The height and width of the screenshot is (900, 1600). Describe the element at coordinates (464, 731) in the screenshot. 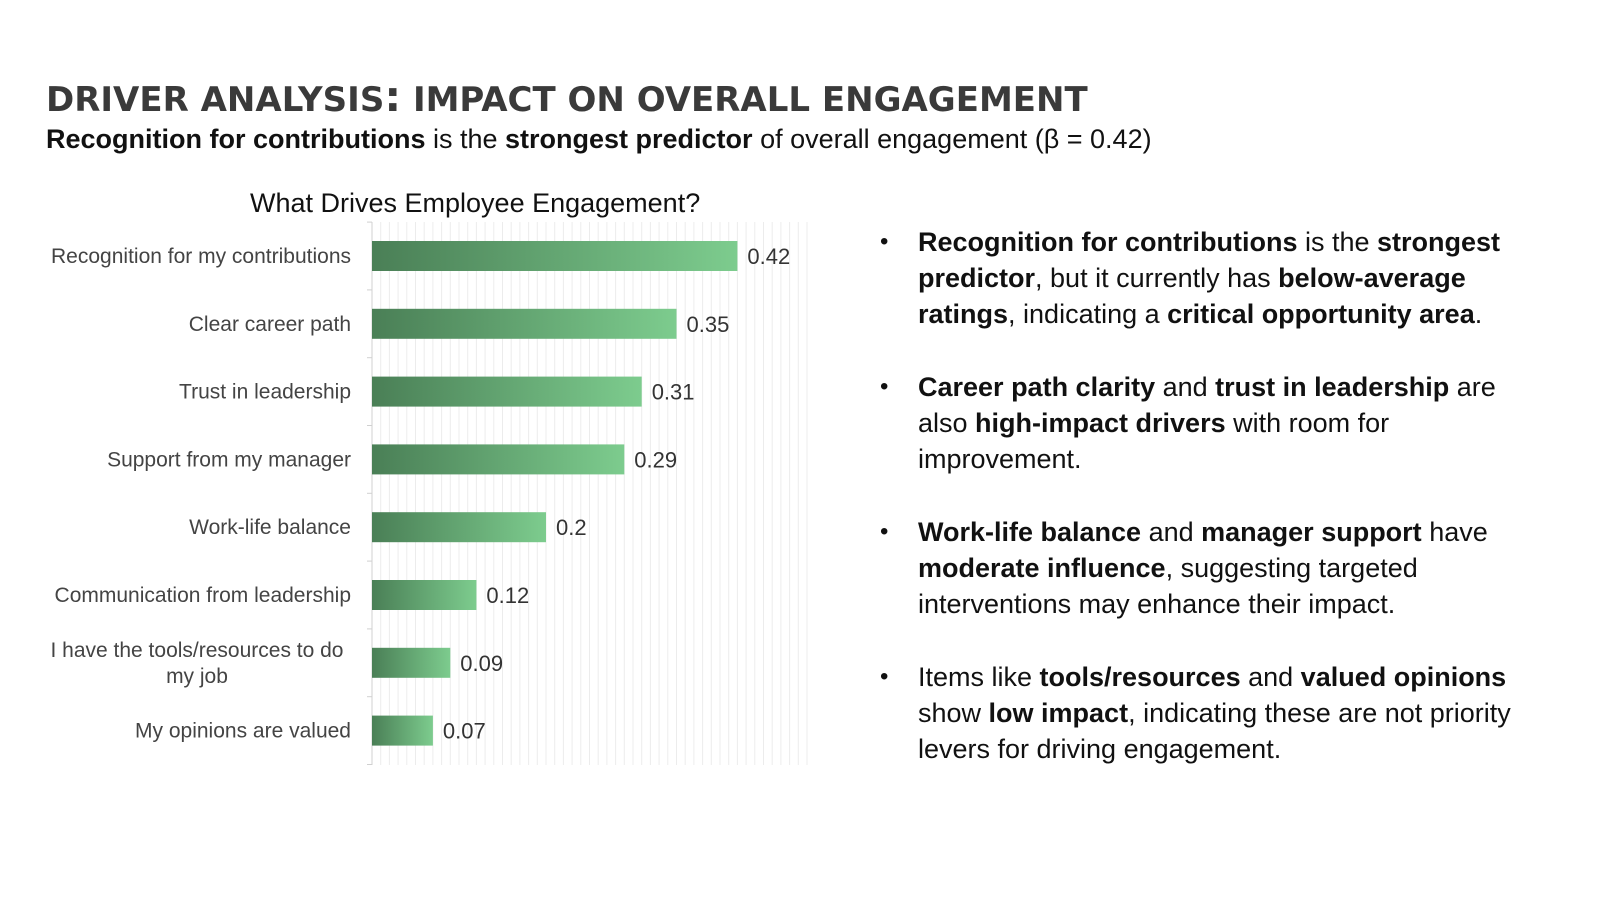

I see `data-label: 0.07` at that location.